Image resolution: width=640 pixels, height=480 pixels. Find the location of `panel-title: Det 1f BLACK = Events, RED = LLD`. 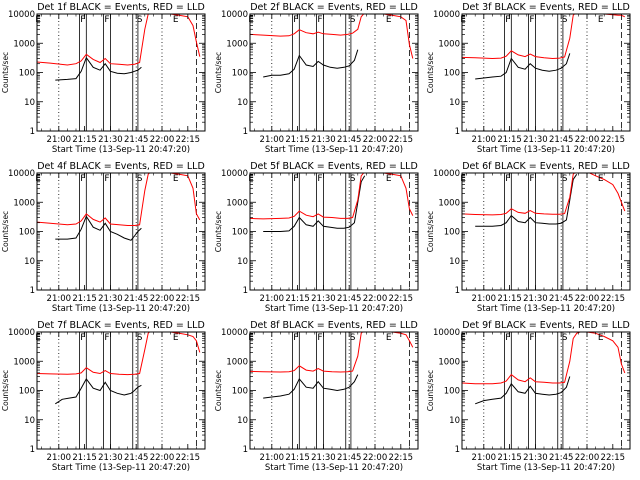

panel-title: Det 1f BLACK = Events, RED = LLD is located at coordinates (121, 7).